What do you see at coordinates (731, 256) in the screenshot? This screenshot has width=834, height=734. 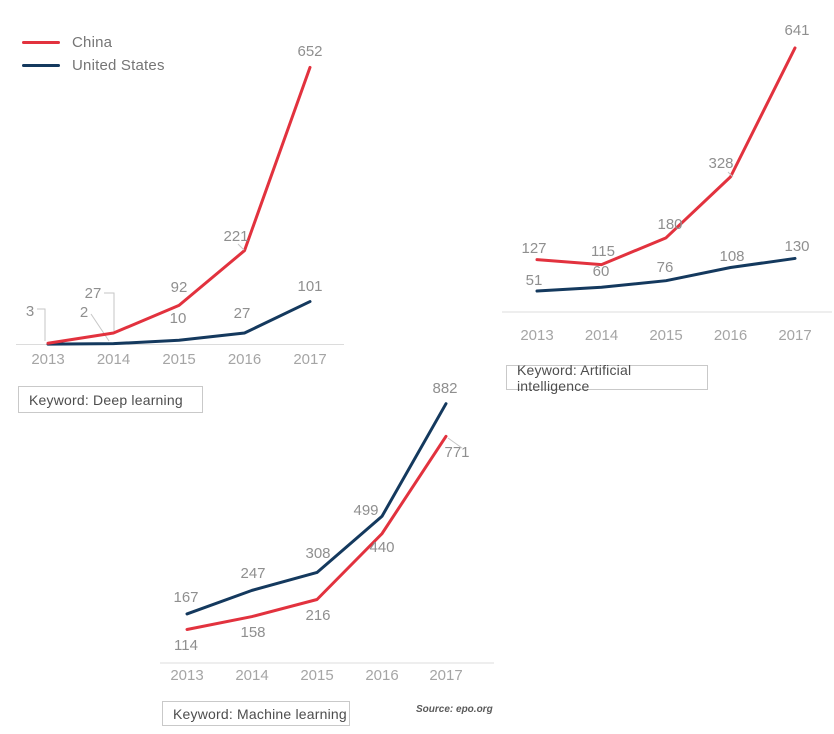 I see `data-label: 108` at bounding box center [731, 256].